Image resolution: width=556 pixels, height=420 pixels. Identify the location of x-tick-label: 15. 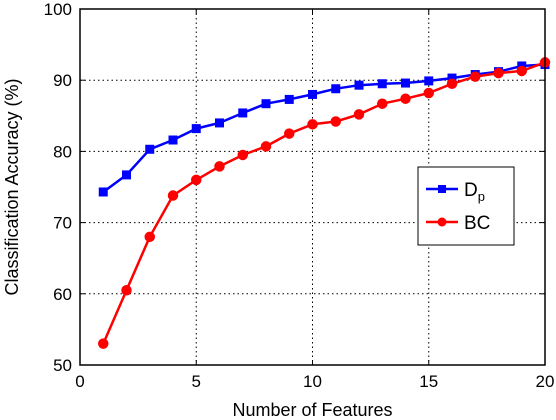
(428, 381).